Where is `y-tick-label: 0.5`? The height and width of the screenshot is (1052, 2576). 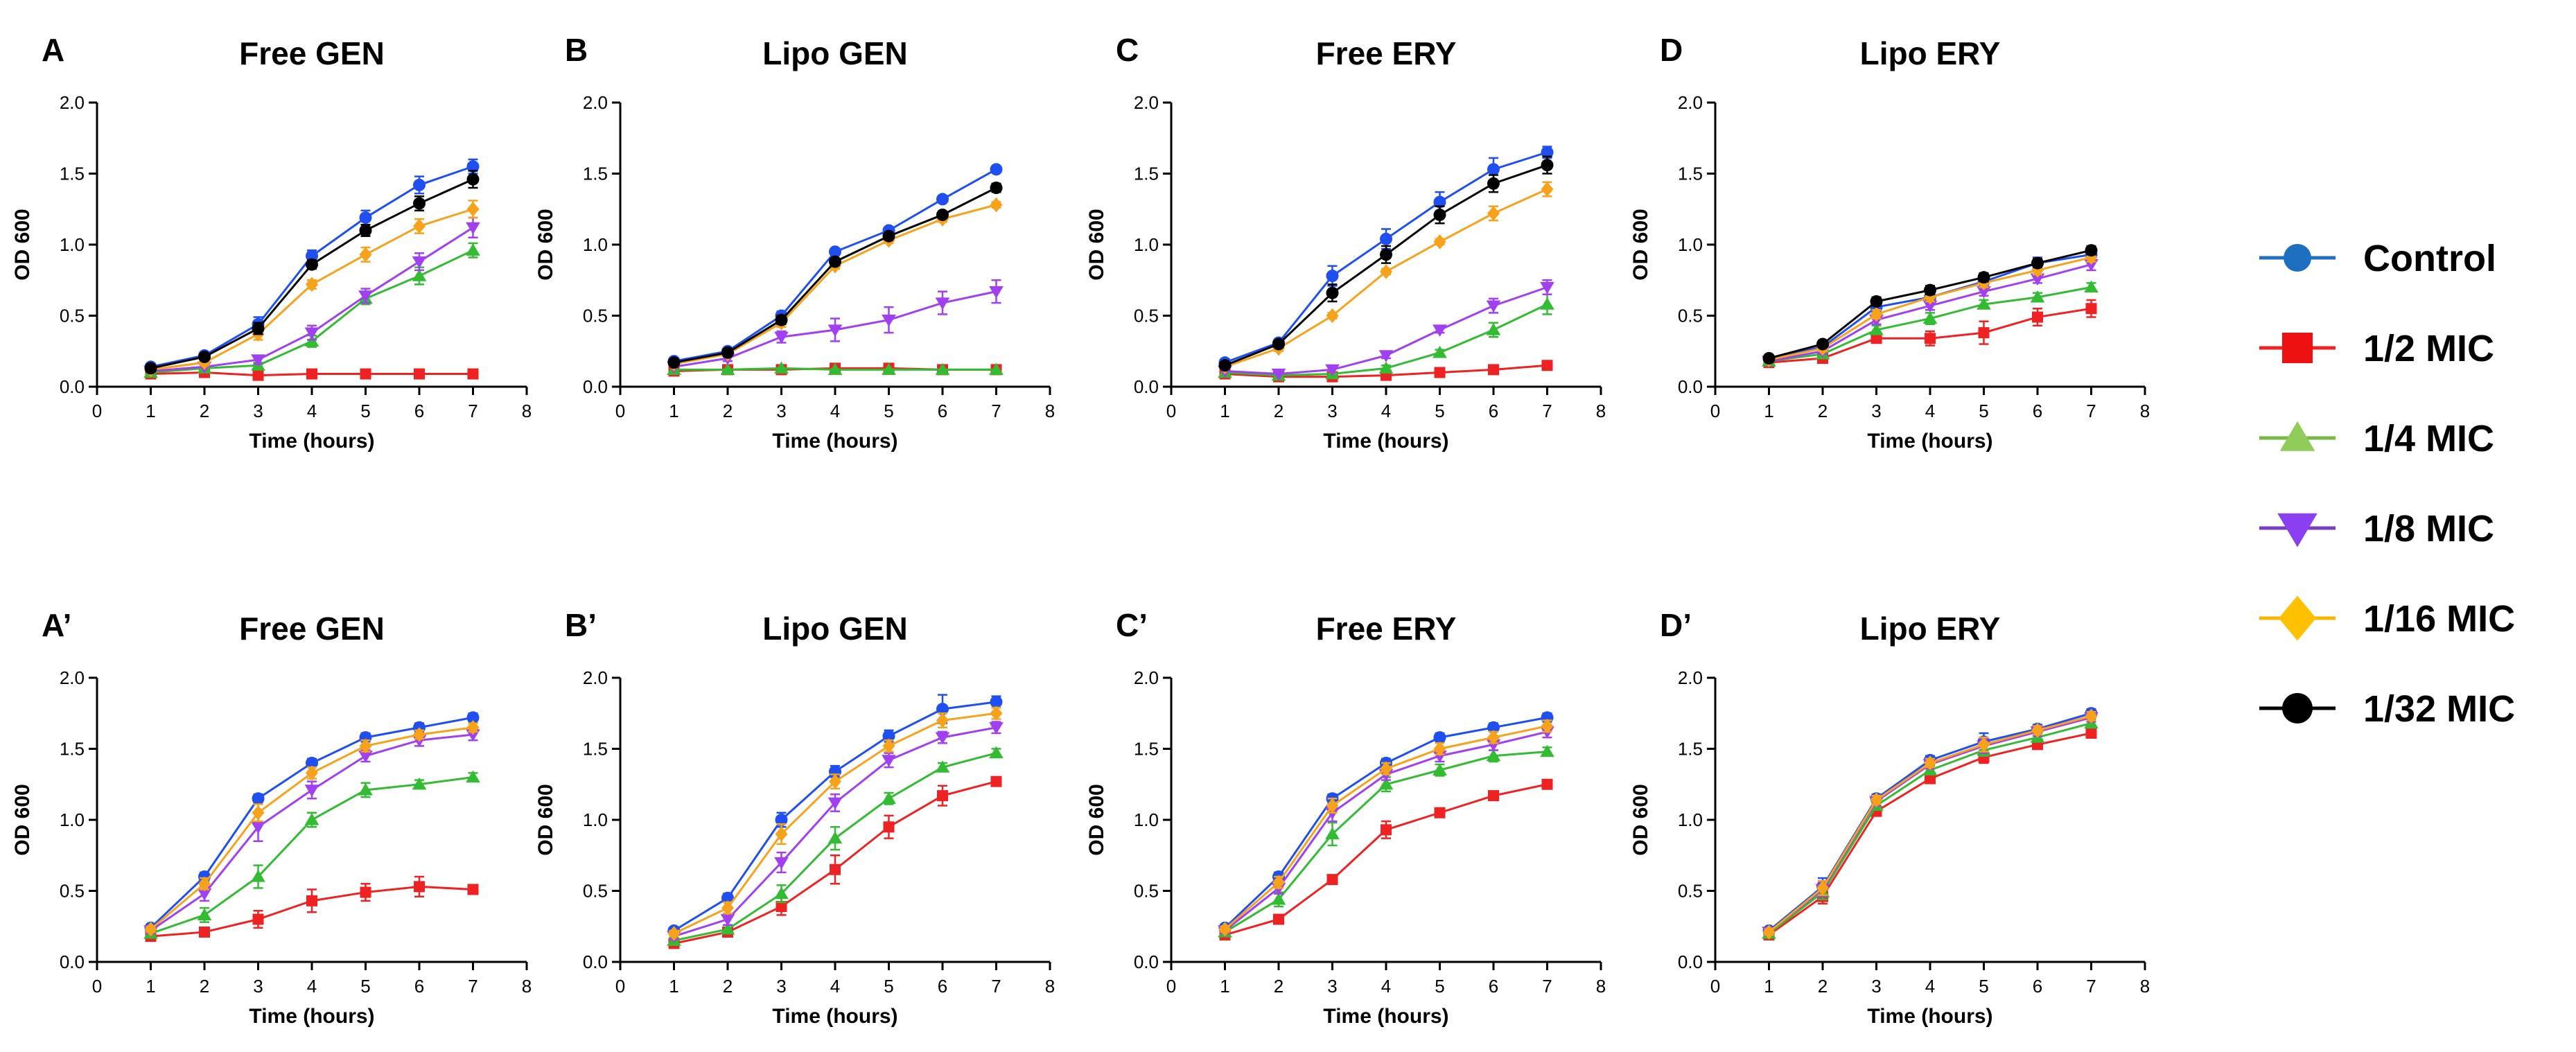
y-tick-label: 0.5 is located at coordinates (1690, 316).